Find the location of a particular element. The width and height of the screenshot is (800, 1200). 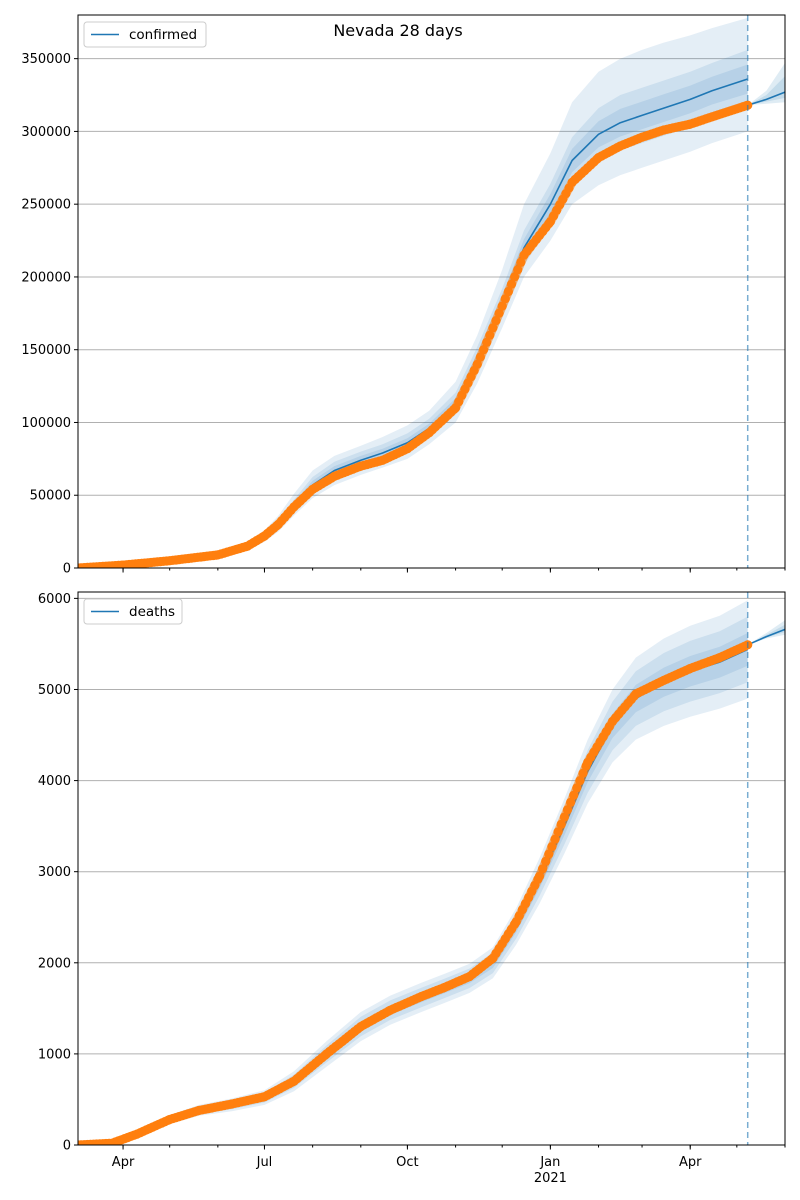

confidence-band-forecast-inner is located at coordinates (766, 91).